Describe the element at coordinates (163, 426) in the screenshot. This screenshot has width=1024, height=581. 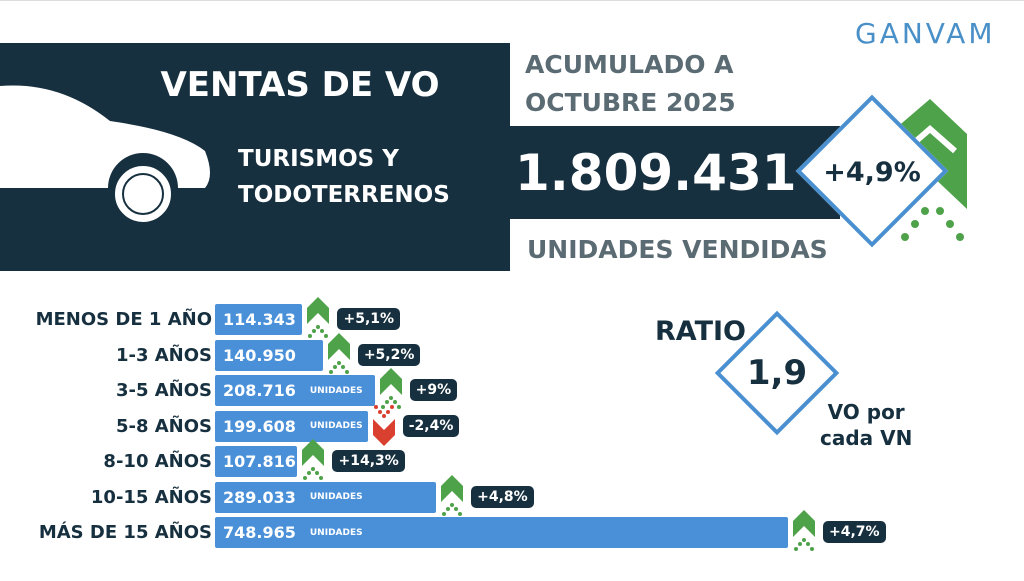
I see `category-label: 5-8 AÑOS` at that location.